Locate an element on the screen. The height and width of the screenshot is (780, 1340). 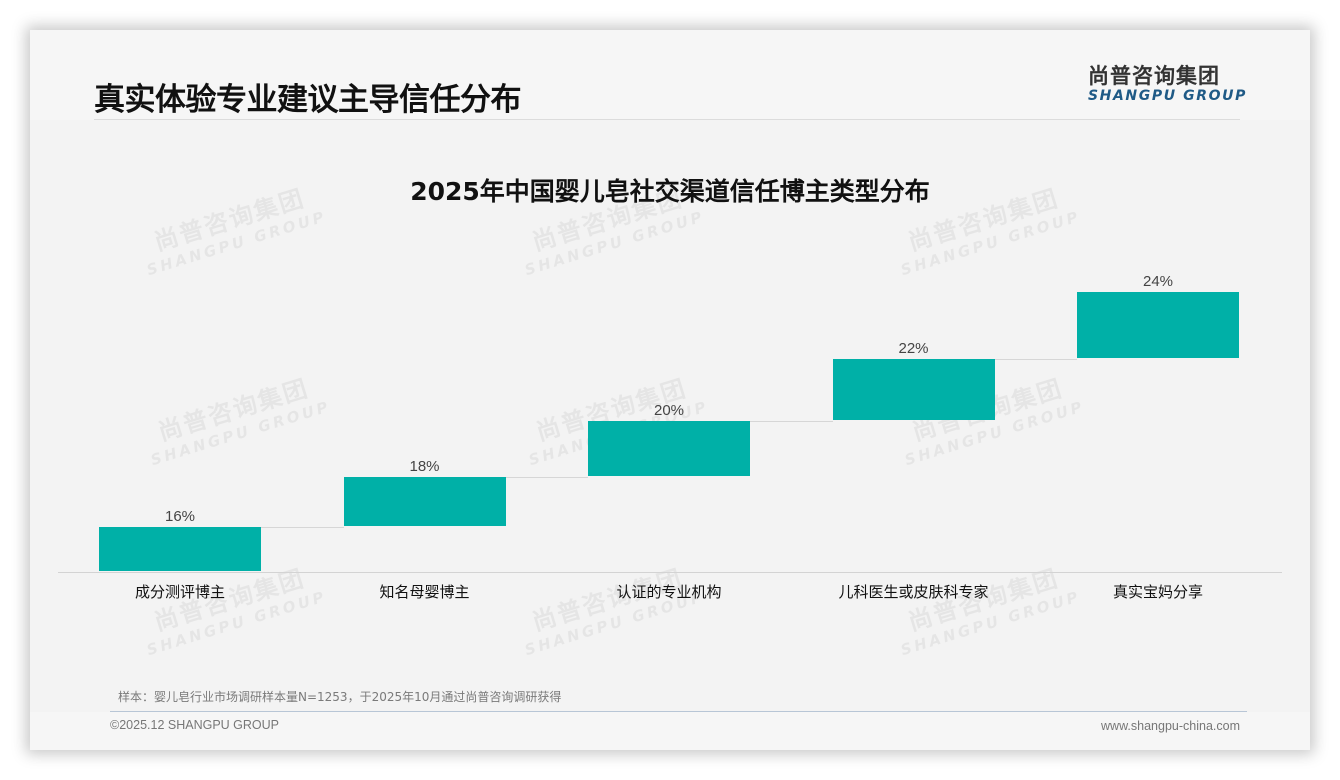
category-label: 知名母婴博主 is located at coordinates (424, 592).